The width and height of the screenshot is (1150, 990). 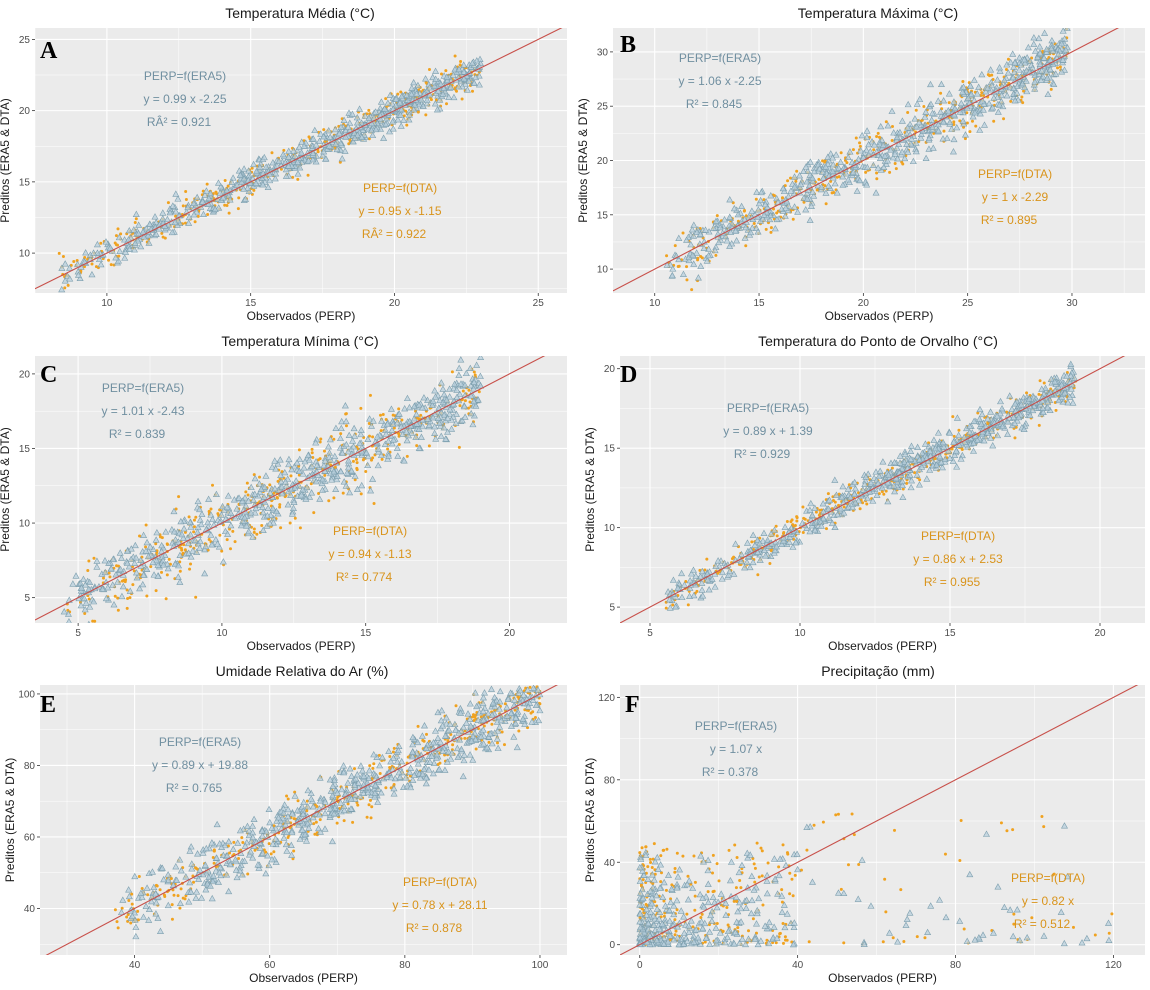 What do you see at coordinates (272, 489) in the screenshot?
I see `scatter-points` at bounding box center [272, 489].